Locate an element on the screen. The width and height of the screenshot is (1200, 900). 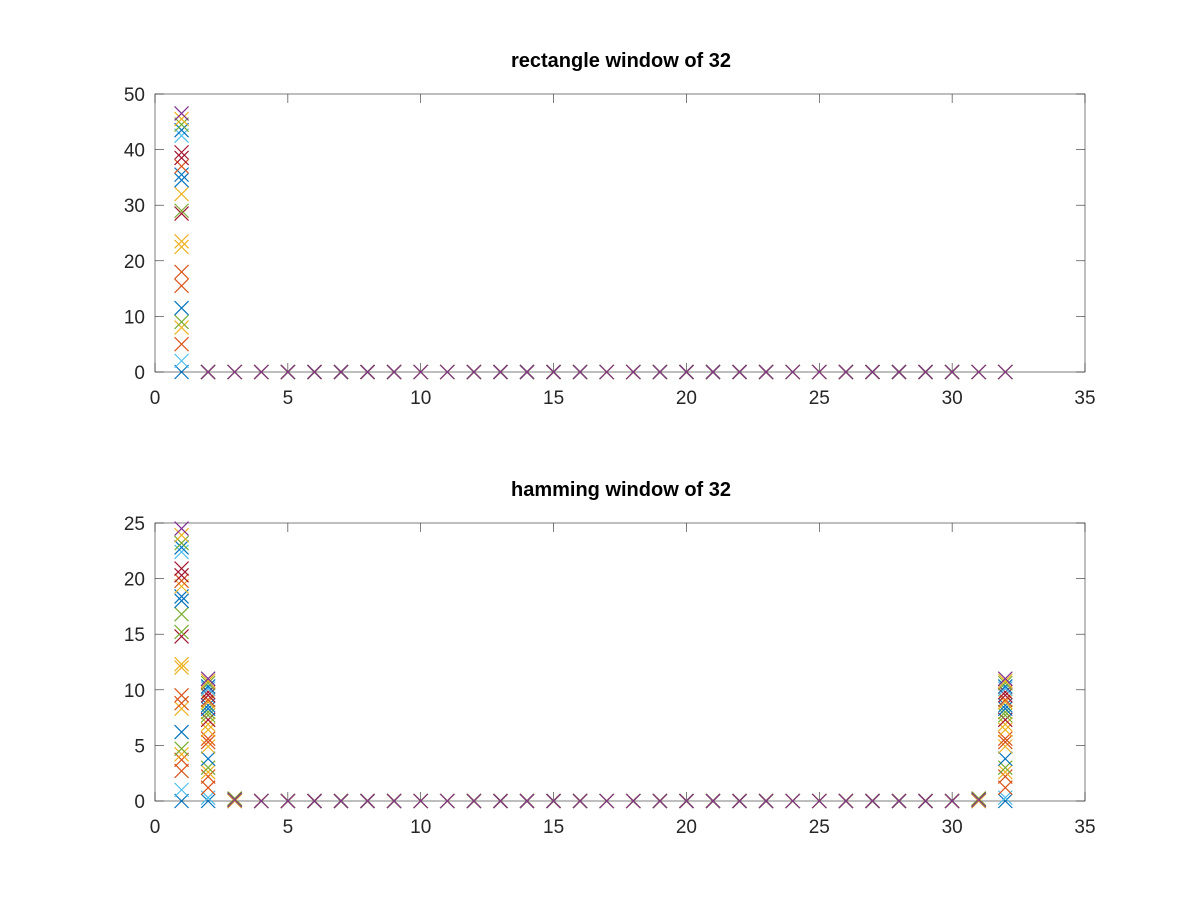
x-tick-label: 0 is located at coordinates (155, 827).